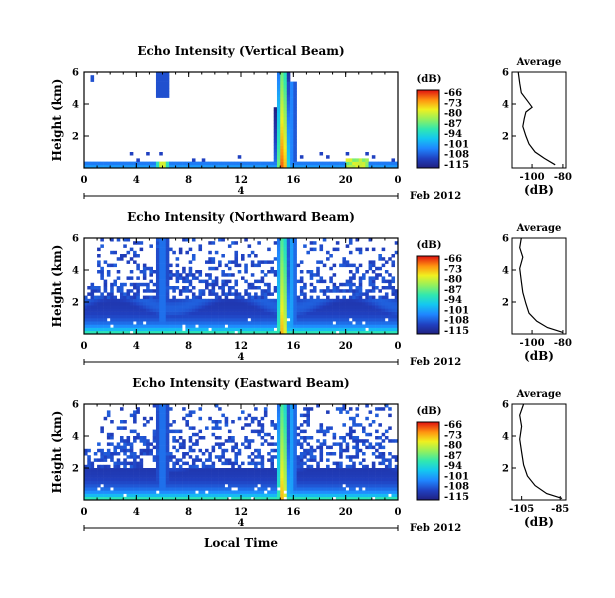  What do you see at coordinates (453, 435) in the screenshot?
I see `colorbar-label: -73` at bounding box center [453, 435].